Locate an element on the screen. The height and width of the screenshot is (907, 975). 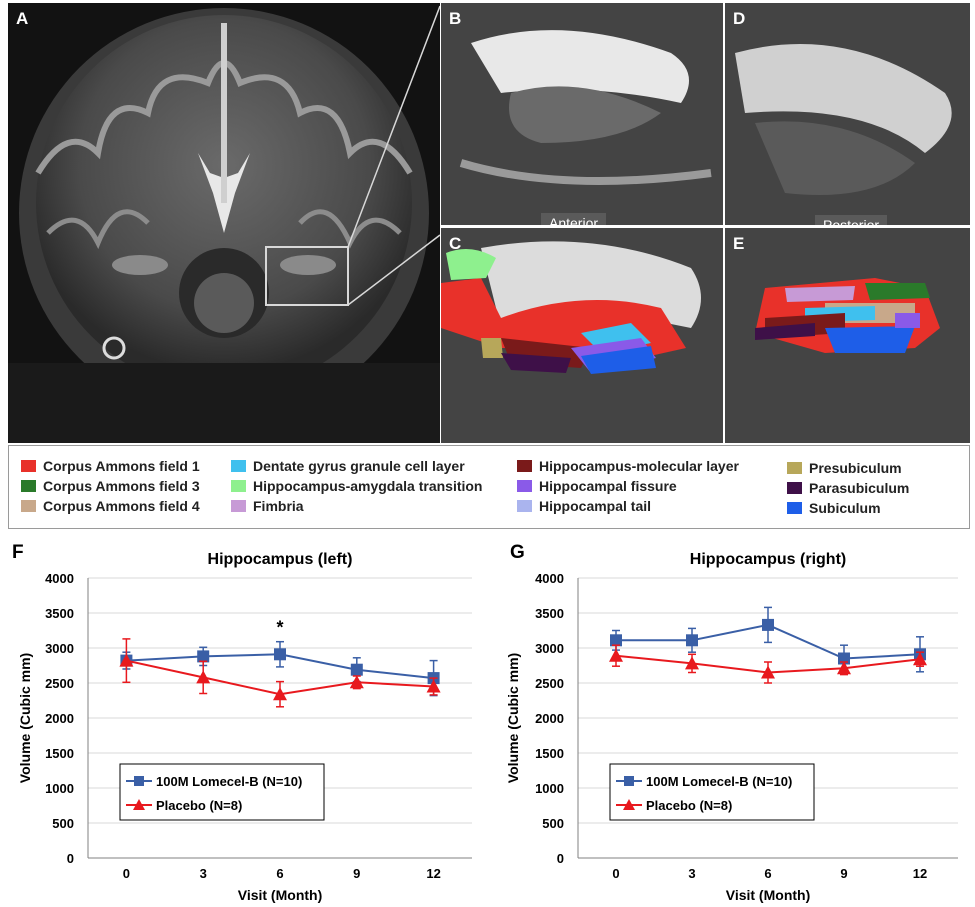
legend-item: Hippocampus-amygdala transition is located at coordinates (356, 486).